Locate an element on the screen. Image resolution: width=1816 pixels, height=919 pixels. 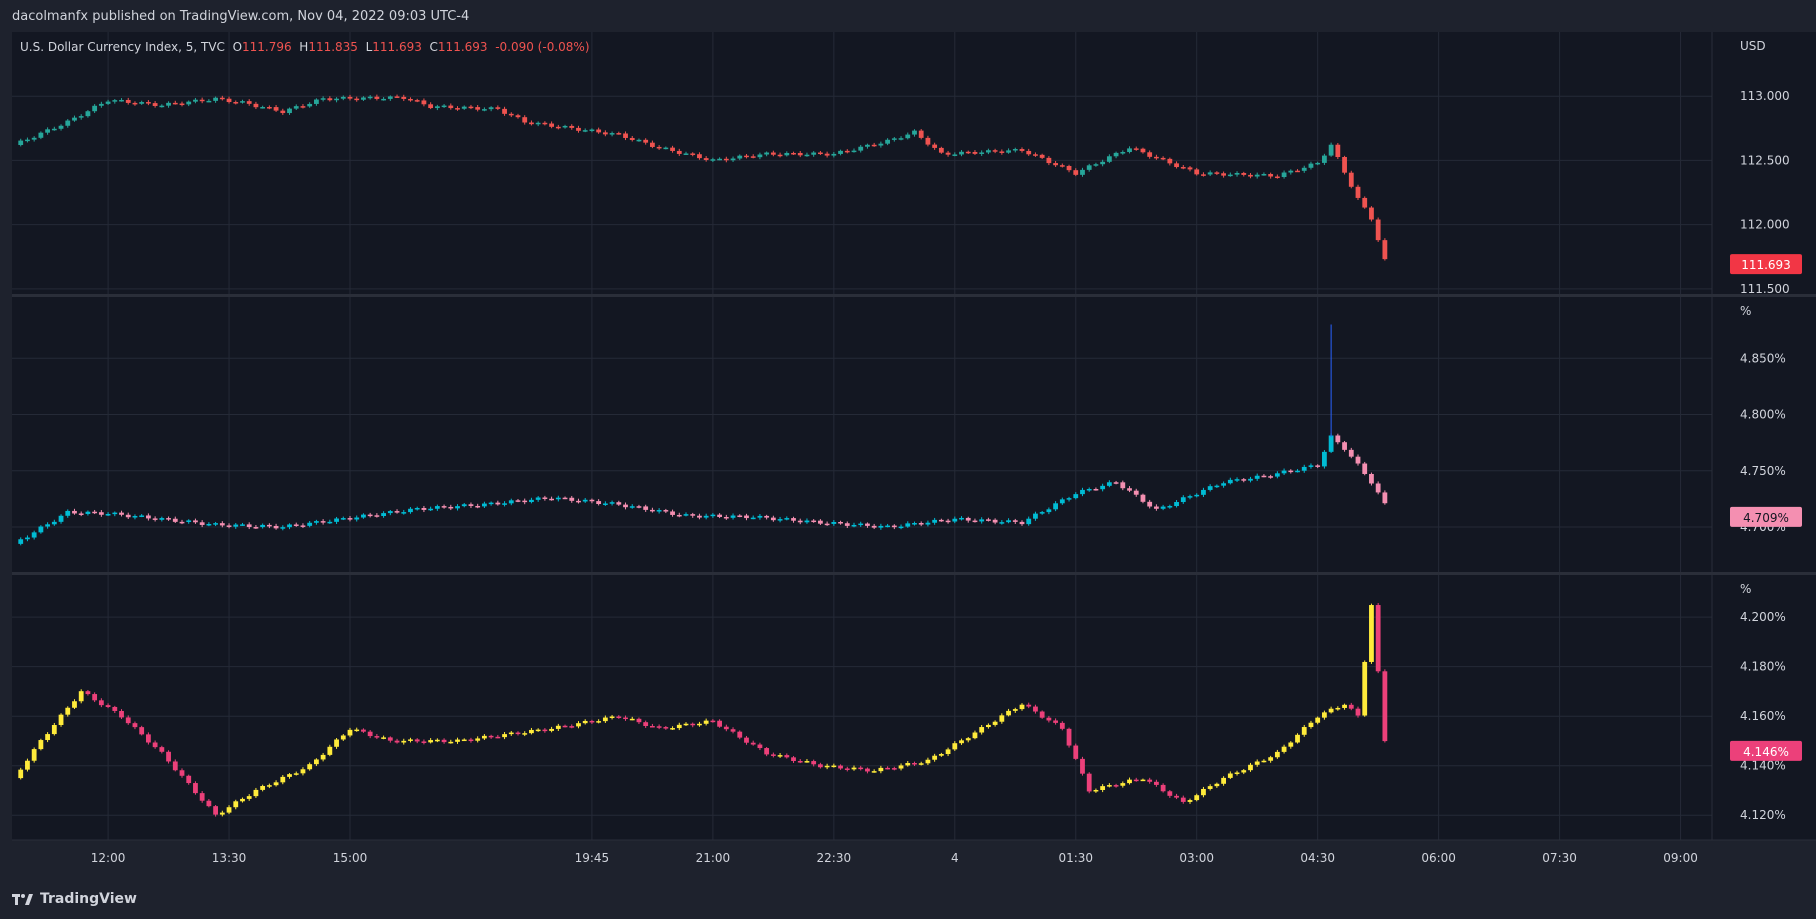
legend-part: H is located at coordinates (303, 47).